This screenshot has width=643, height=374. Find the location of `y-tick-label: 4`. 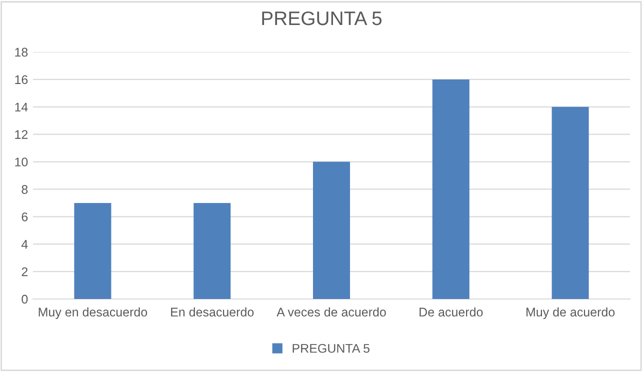

y-tick-label: 4 is located at coordinates (24, 244).